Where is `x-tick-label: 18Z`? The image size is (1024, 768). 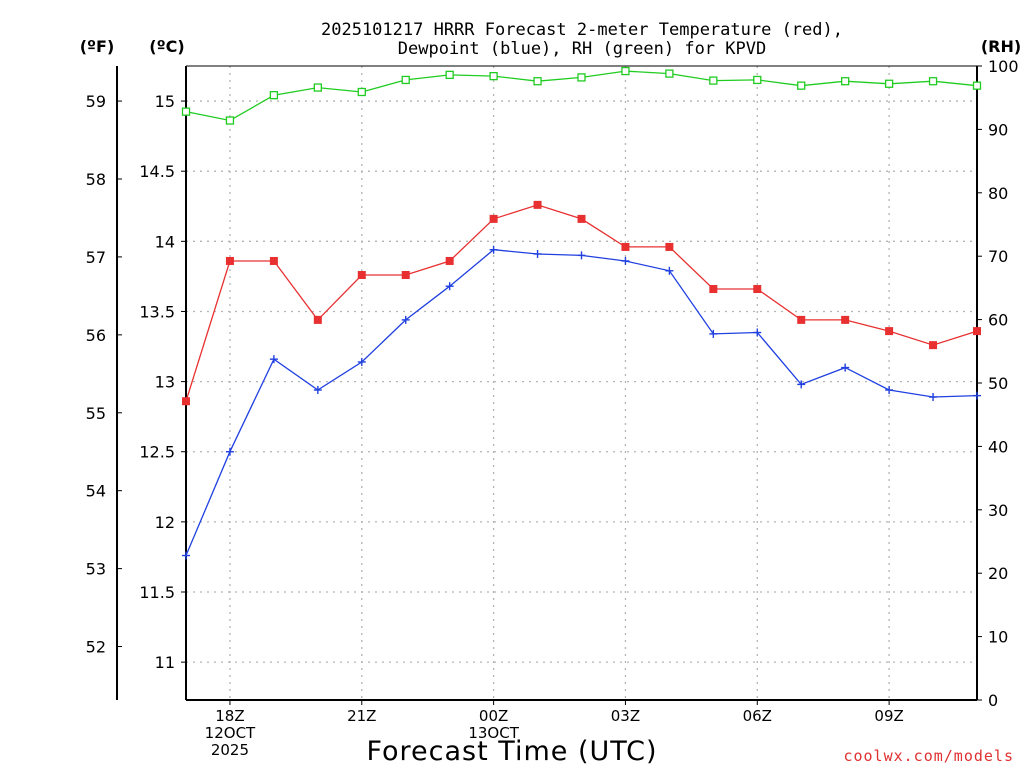 x-tick-label: 18Z is located at coordinates (229, 716).